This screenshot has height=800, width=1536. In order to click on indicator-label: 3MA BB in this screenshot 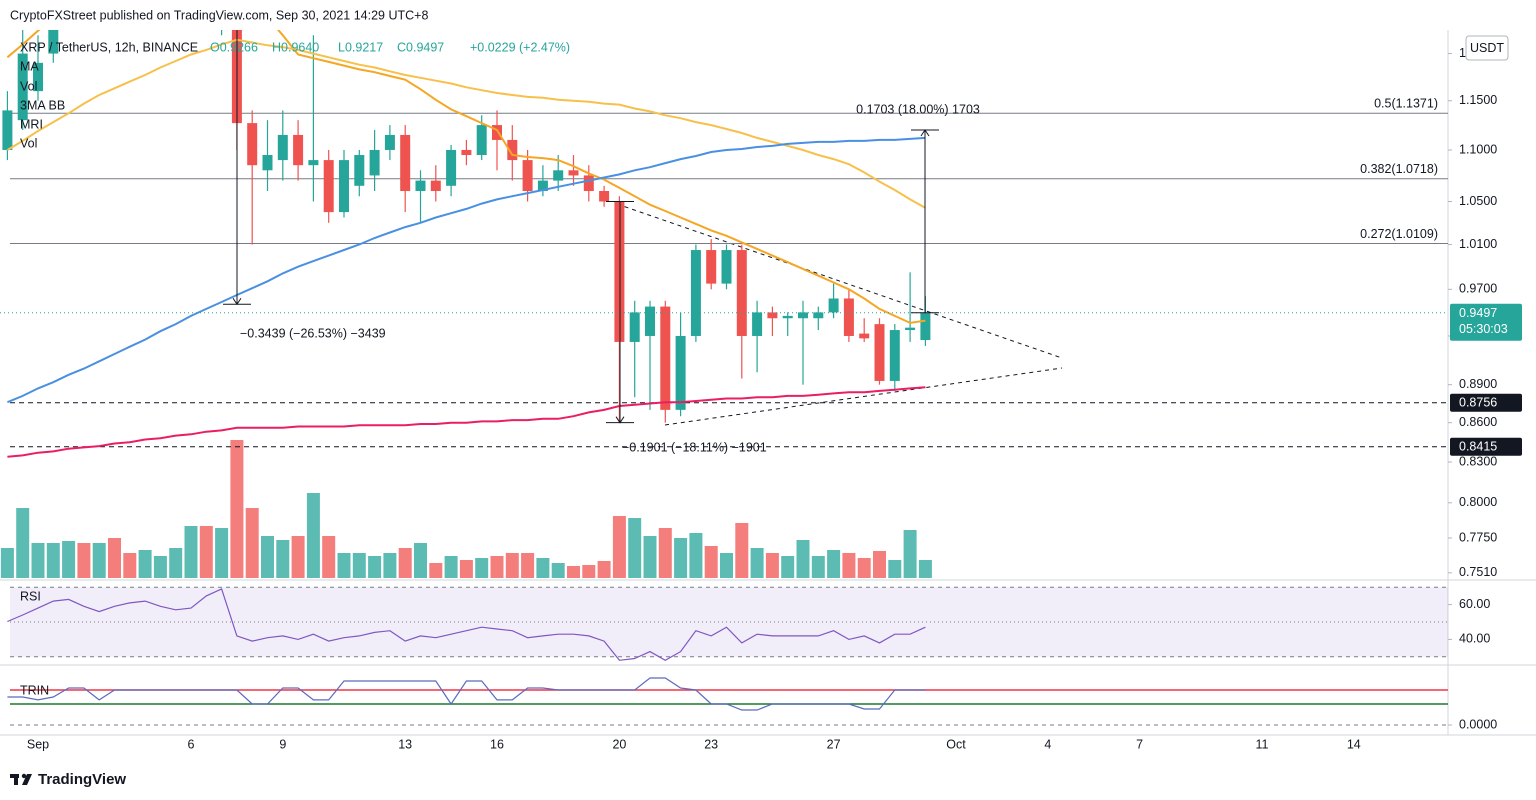, I will do `click(42, 105)`.